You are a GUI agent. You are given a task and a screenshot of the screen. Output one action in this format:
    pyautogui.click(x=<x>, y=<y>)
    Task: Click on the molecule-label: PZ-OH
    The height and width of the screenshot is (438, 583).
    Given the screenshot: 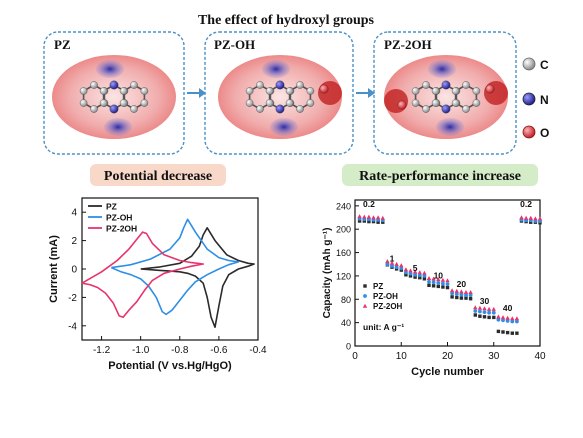 What is the action you would take?
    pyautogui.click(x=234, y=44)
    